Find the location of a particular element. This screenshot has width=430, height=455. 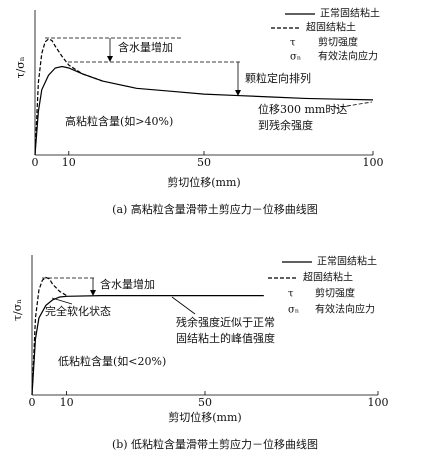

caption: (a) 高粘粒含量滑带土剪应力－位移曲线图 is located at coordinates (215, 209).